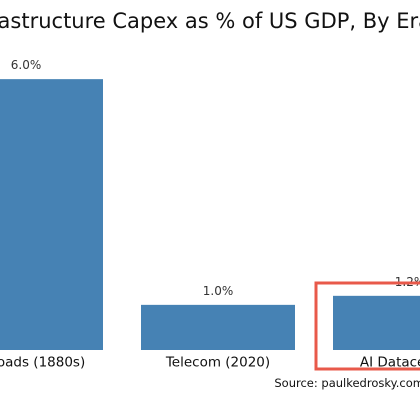  I want to click on bar-telecom-2020, so click(218, 327).